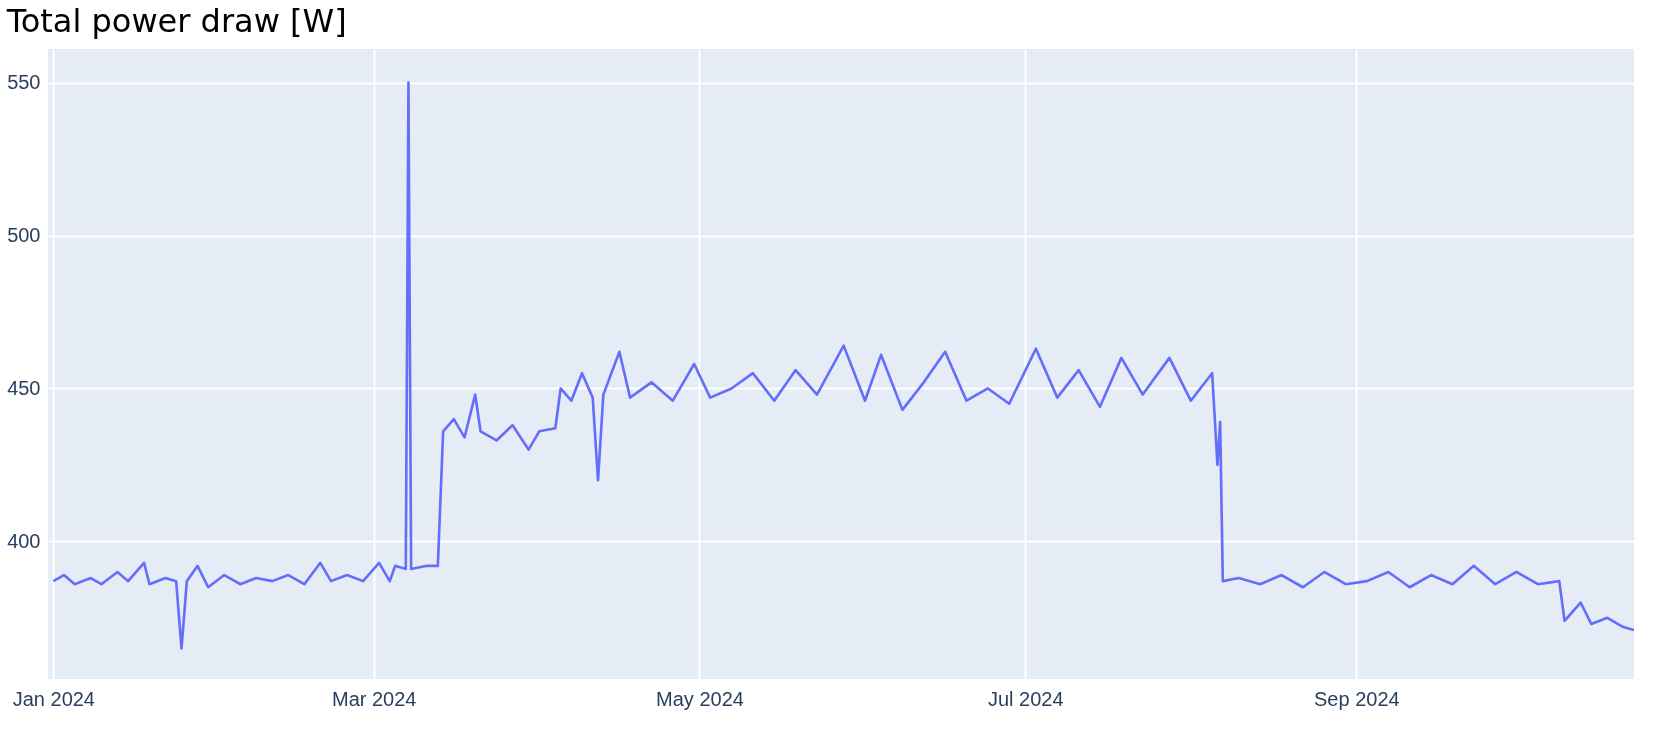 The width and height of the screenshot is (1669, 748). Describe the element at coordinates (24, 540) in the screenshot. I see `y-tick-label: 400` at that location.